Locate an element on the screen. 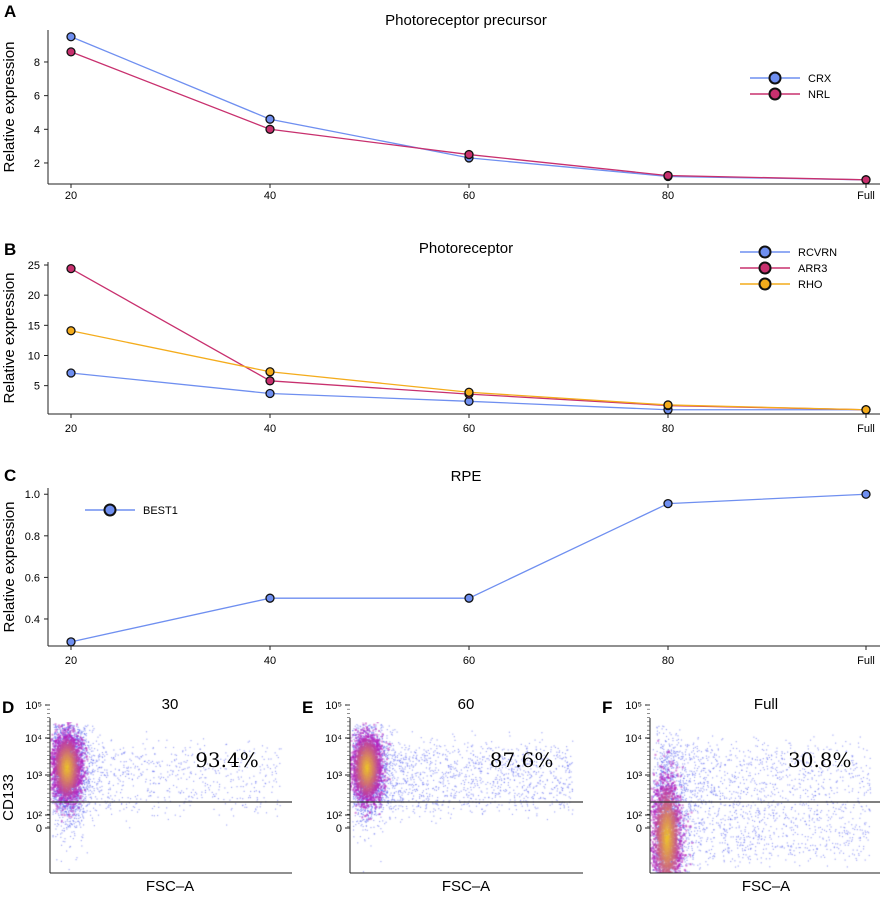 The image size is (888, 900). series-line-best1 is located at coordinates (468, 568).